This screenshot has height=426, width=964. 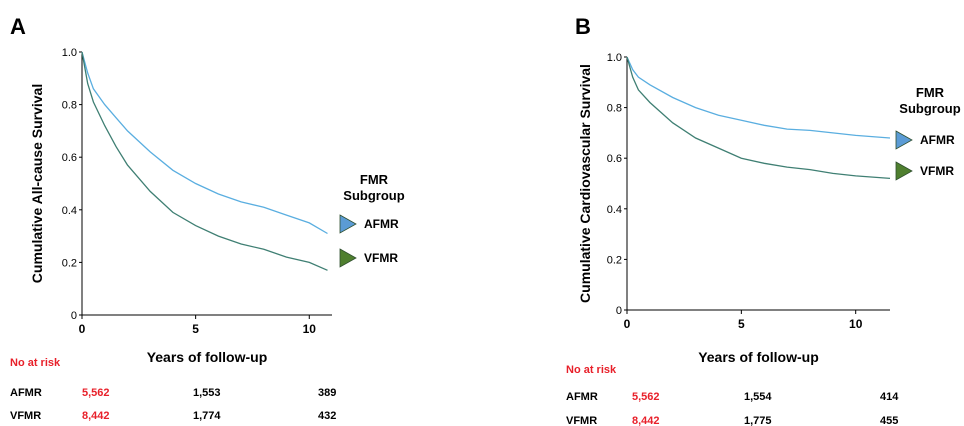 I want to click on at-risk-value: 389, so click(x=327, y=393).